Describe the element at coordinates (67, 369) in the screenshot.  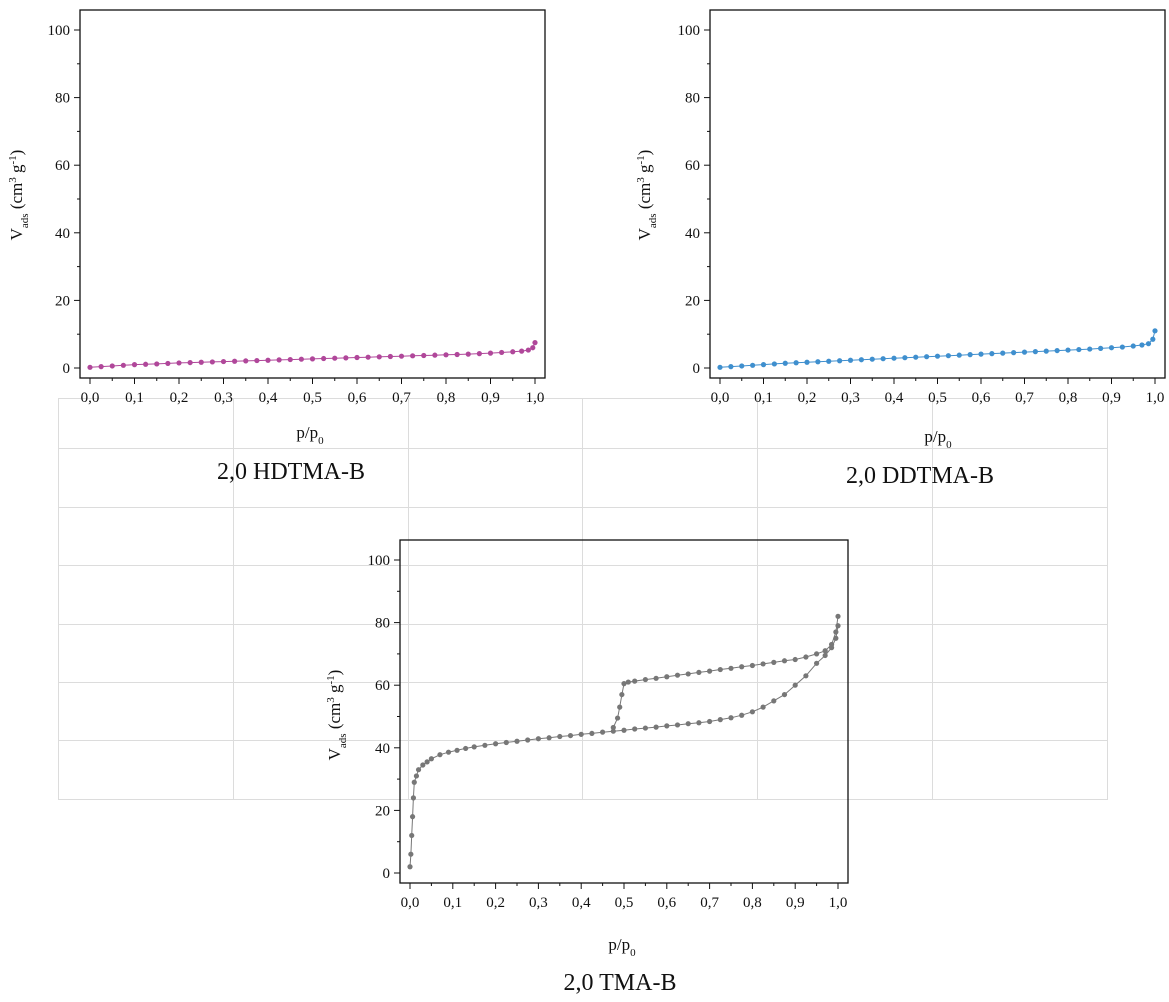
I see `y-tick-label: 0` at that location.